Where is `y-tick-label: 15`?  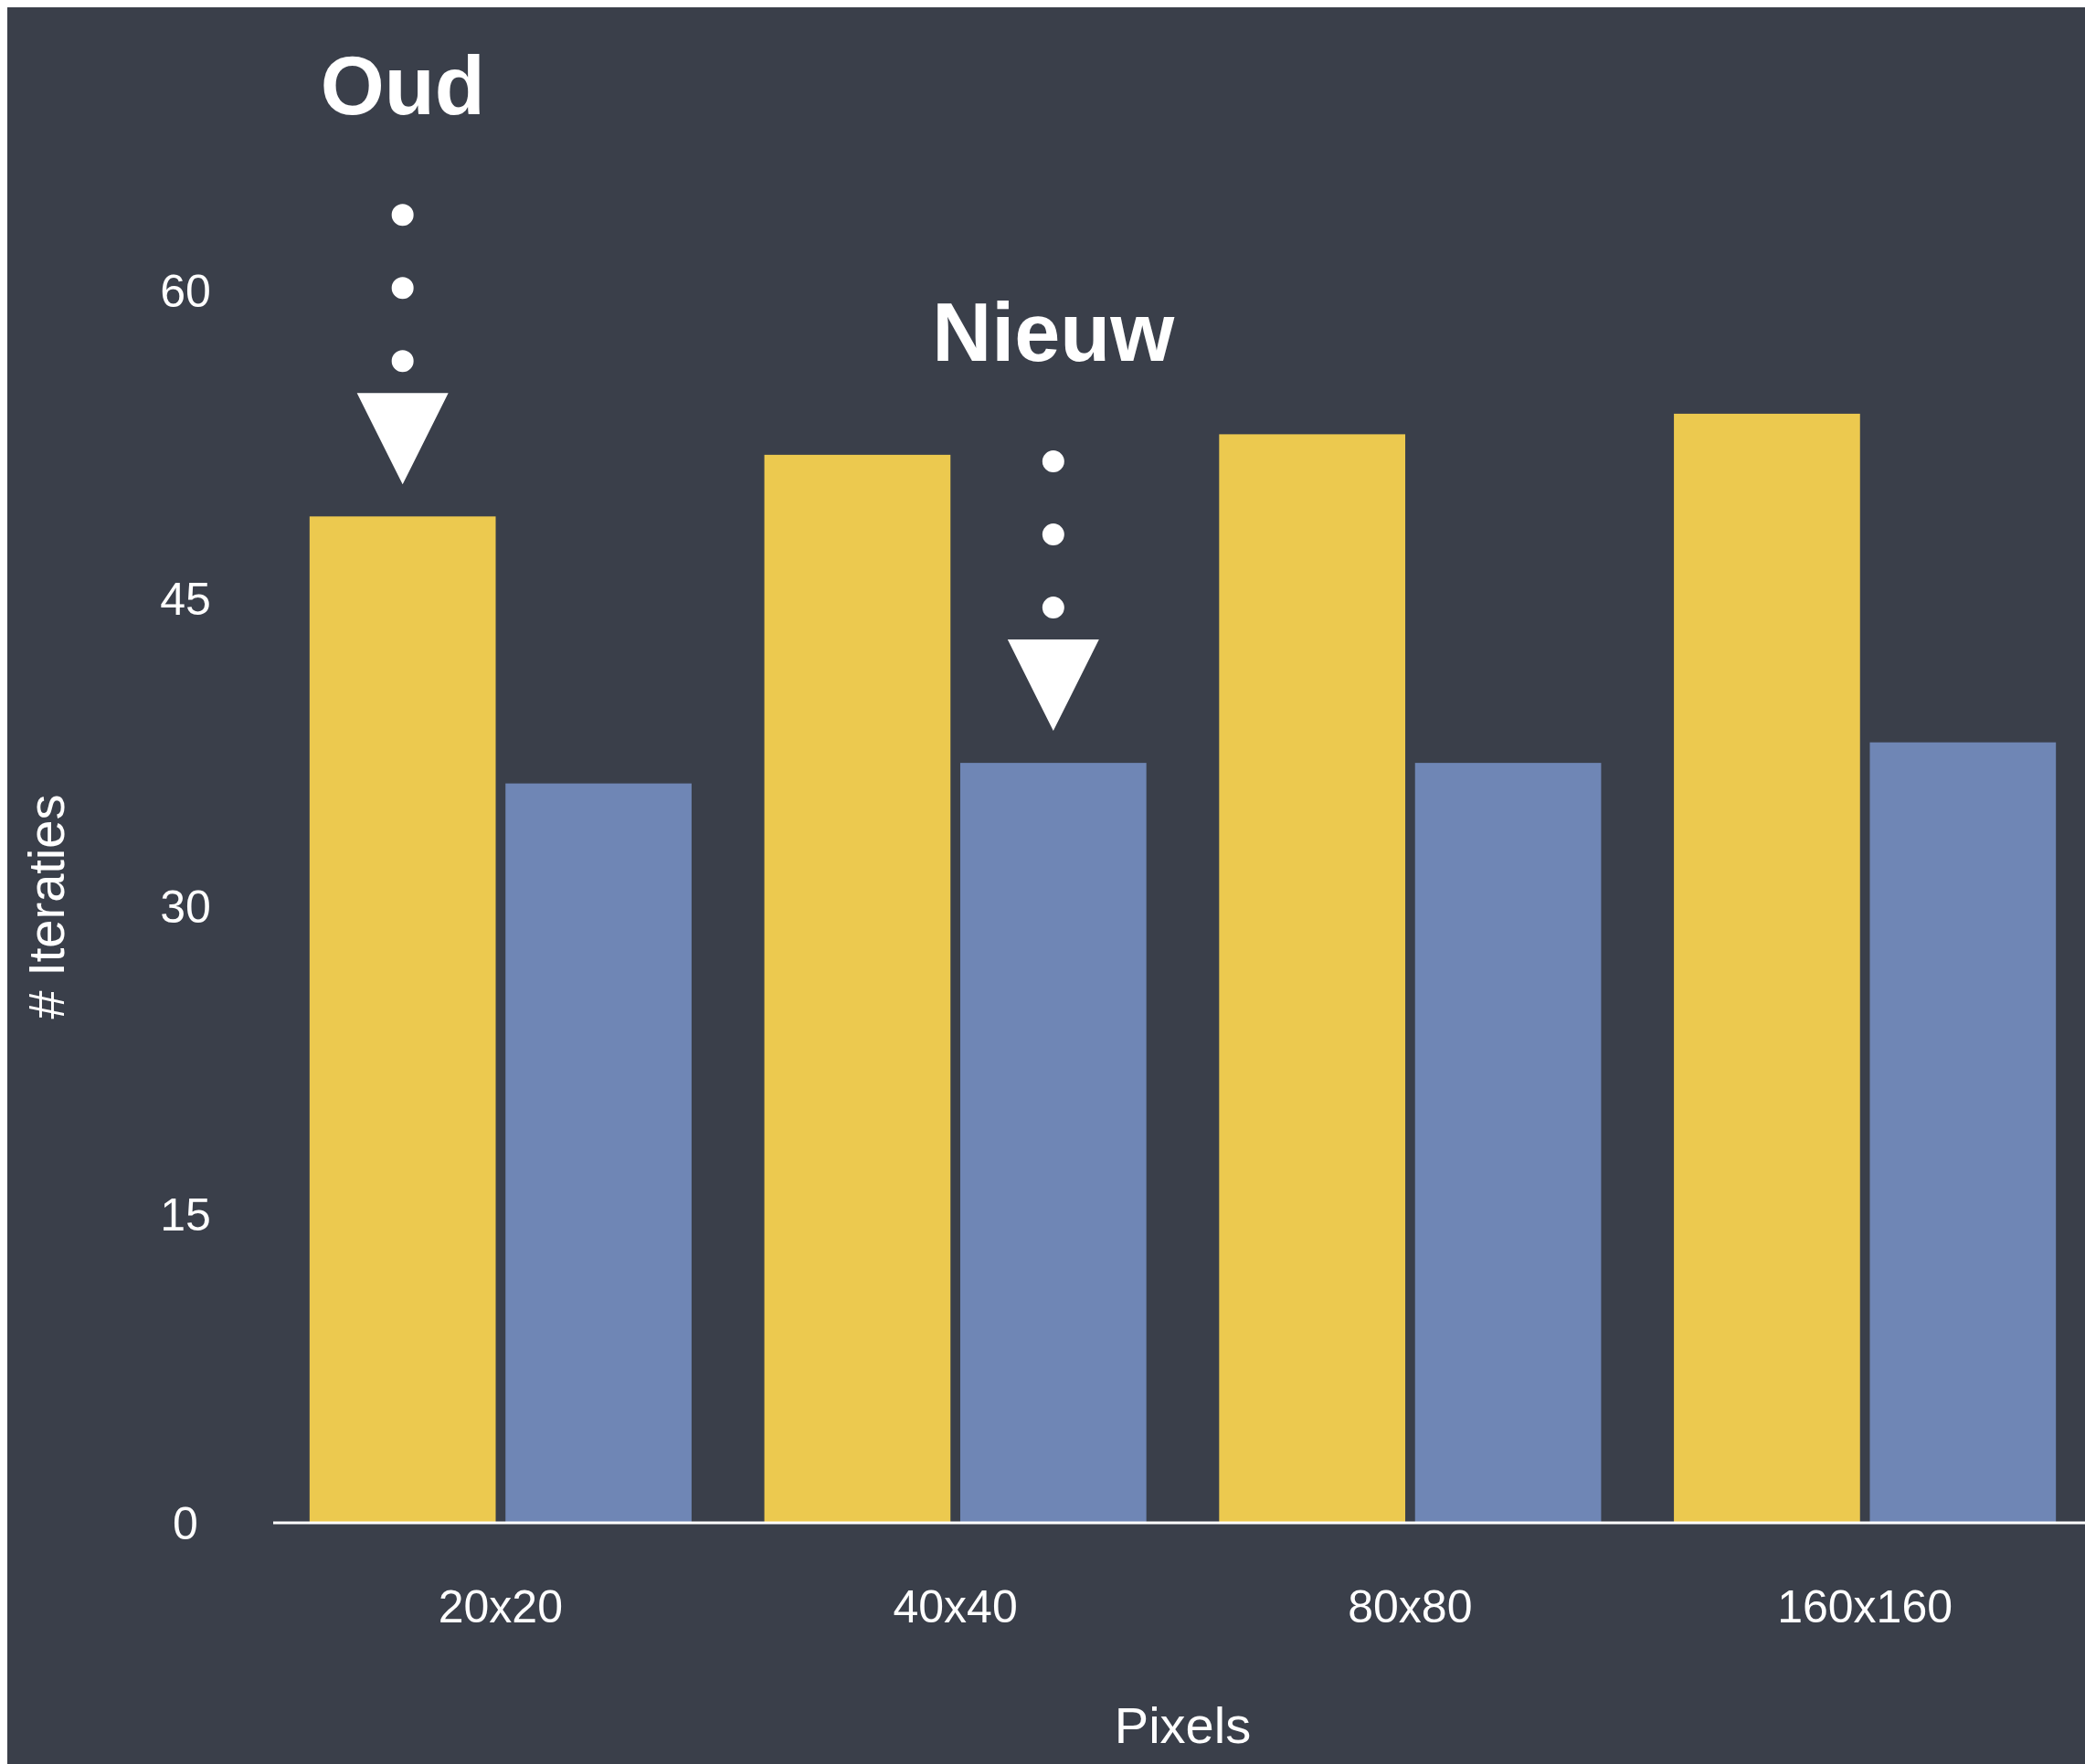
y-tick-label: 15 is located at coordinates (185, 1215).